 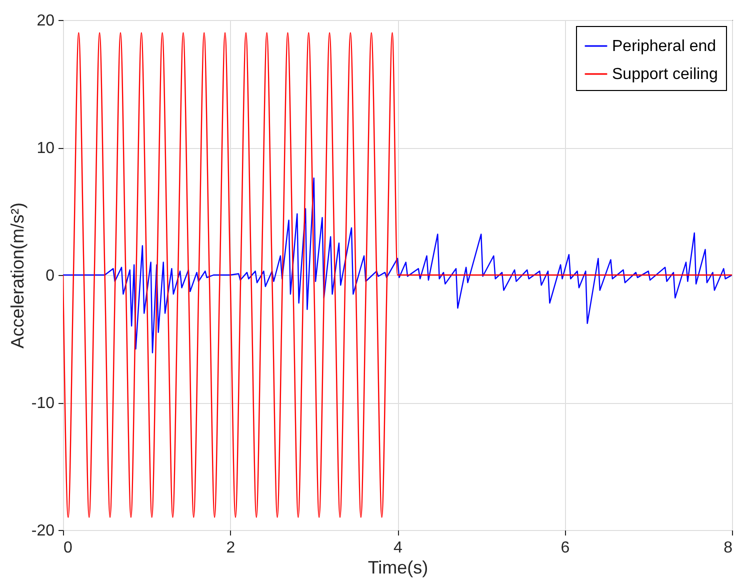 What do you see at coordinates (45, 21) in the screenshot?
I see `y-tick-label: 20` at bounding box center [45, 21].